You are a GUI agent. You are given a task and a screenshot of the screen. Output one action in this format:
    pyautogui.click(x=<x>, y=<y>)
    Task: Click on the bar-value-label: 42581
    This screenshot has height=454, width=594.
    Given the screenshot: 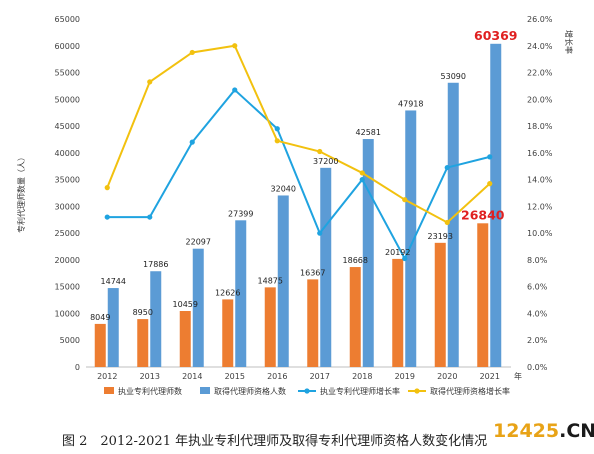 What is the action you would take?
    pyautogui.click(x=368, y=132)
    